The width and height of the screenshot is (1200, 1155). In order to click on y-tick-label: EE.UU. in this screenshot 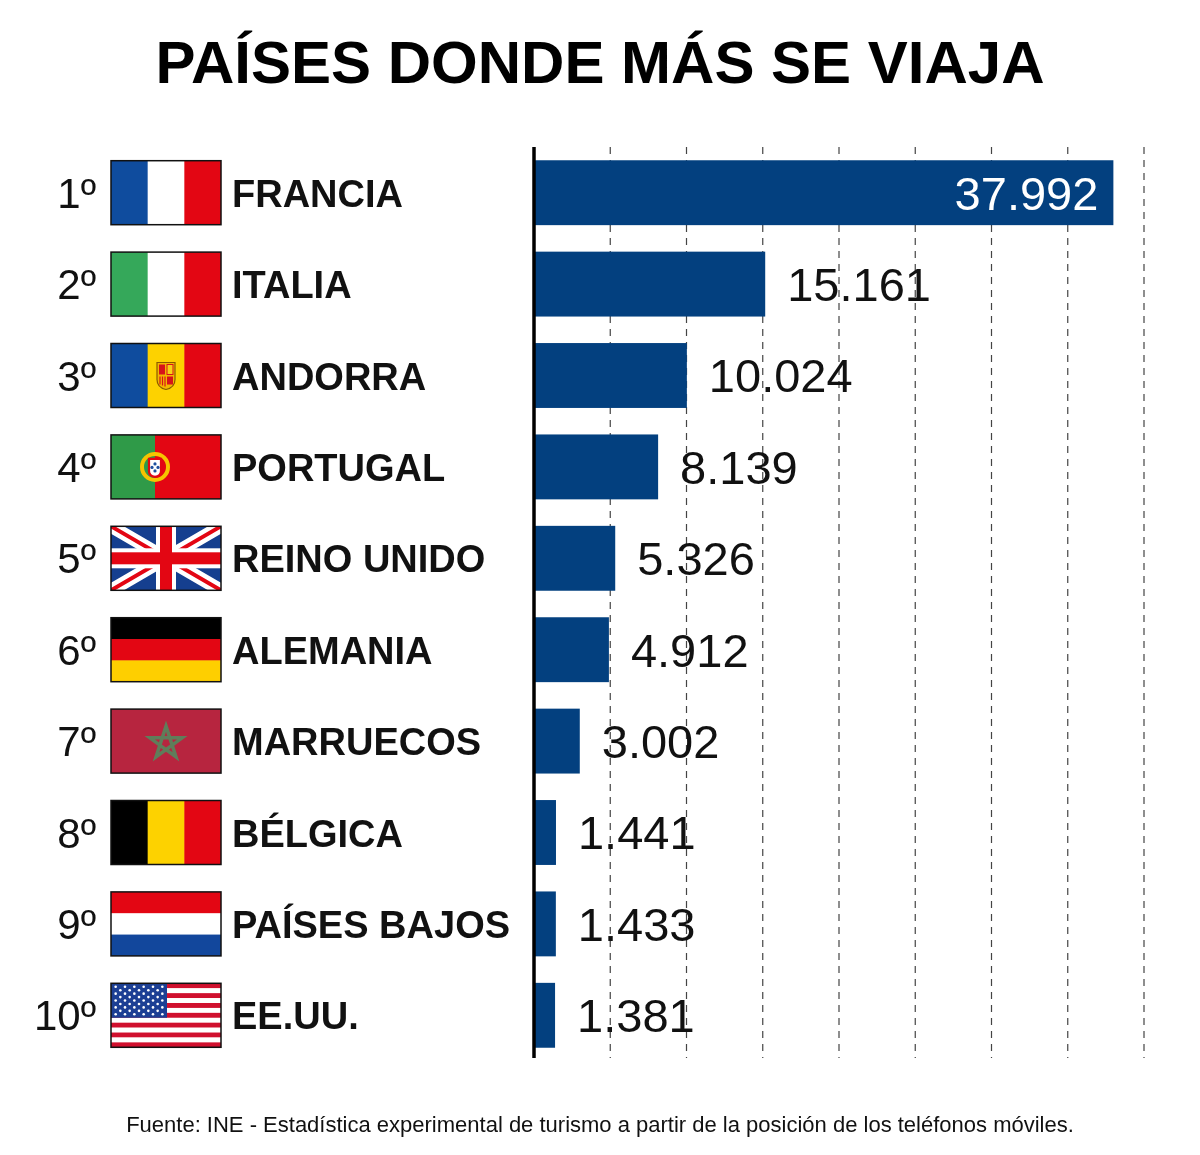, I will do `click(295, 1016)`.